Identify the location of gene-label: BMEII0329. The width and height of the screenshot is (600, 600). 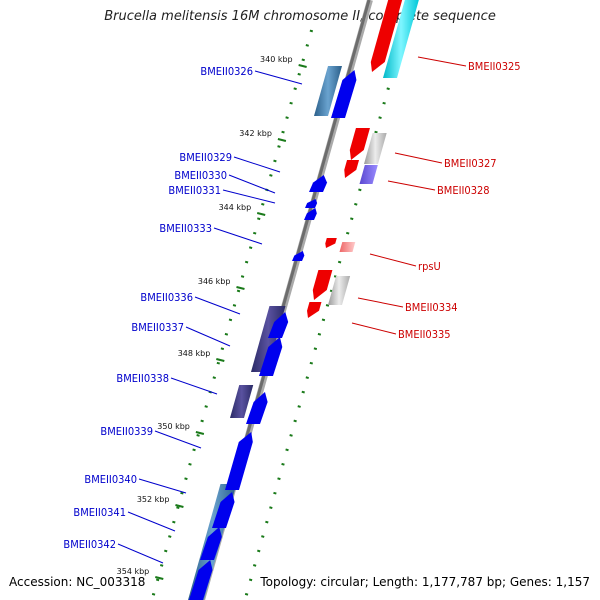
(205, 157).